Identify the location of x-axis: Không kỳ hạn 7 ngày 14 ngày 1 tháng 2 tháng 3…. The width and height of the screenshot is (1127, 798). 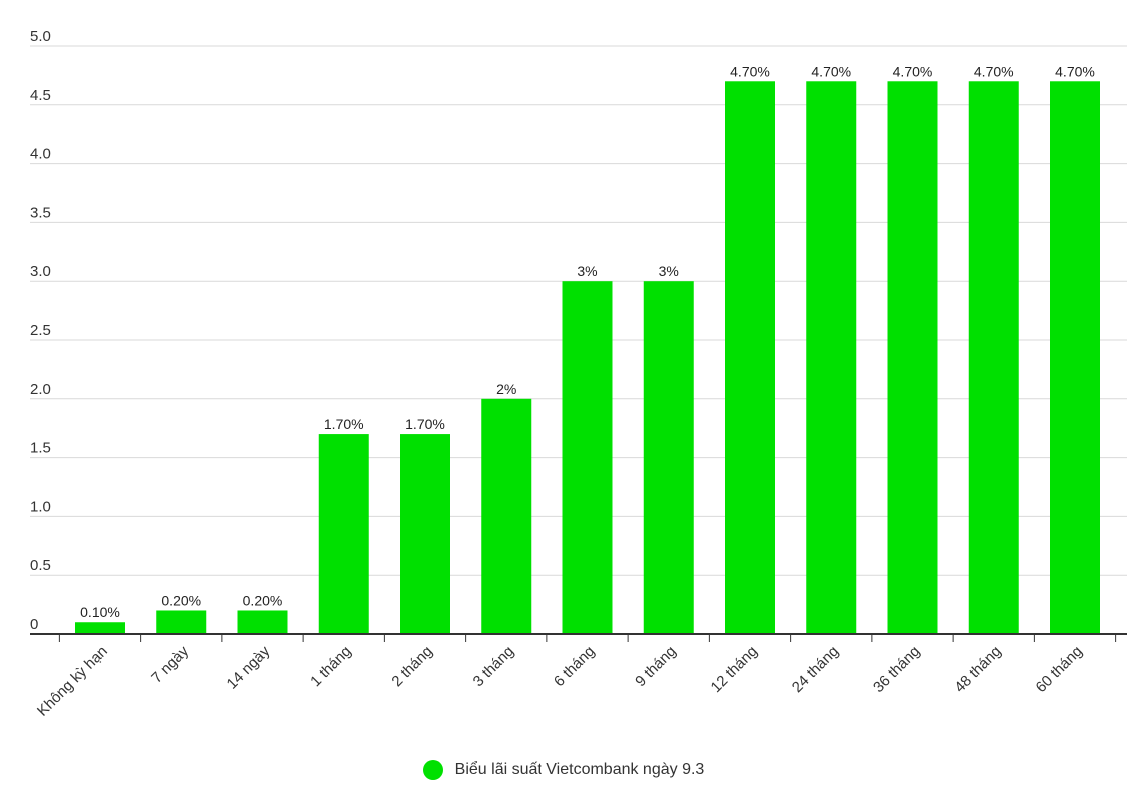
(578, 676).